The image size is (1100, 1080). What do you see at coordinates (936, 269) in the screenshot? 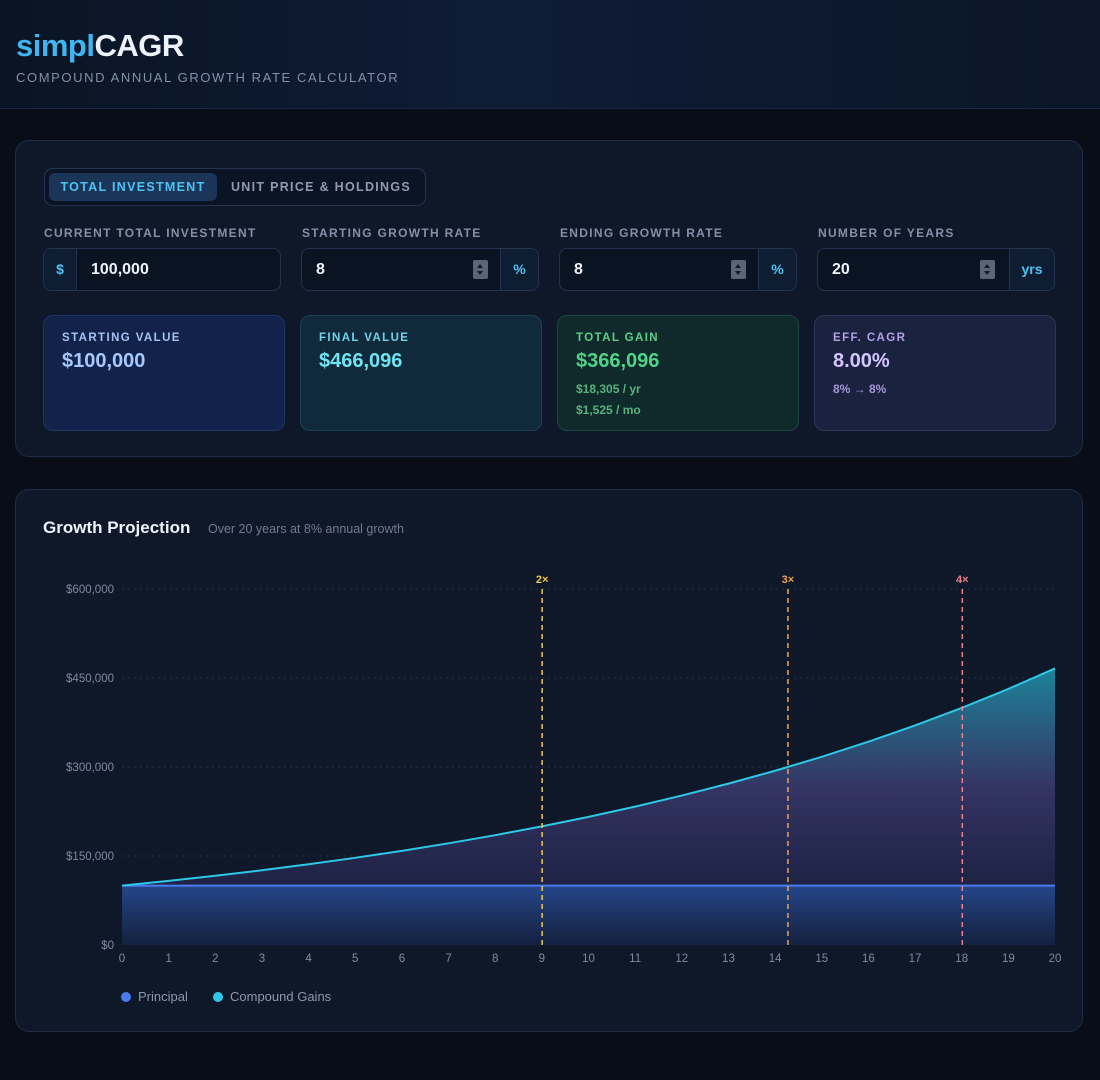
I see `years-input: 20 yrs` at bounding box center [936, 269].